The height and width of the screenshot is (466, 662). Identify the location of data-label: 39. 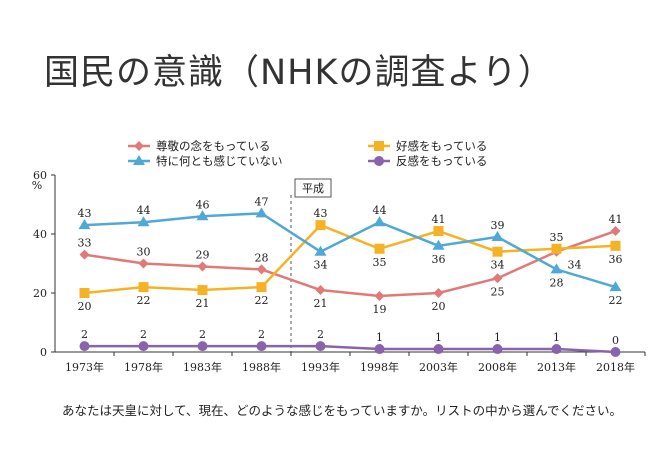
(498, 225).